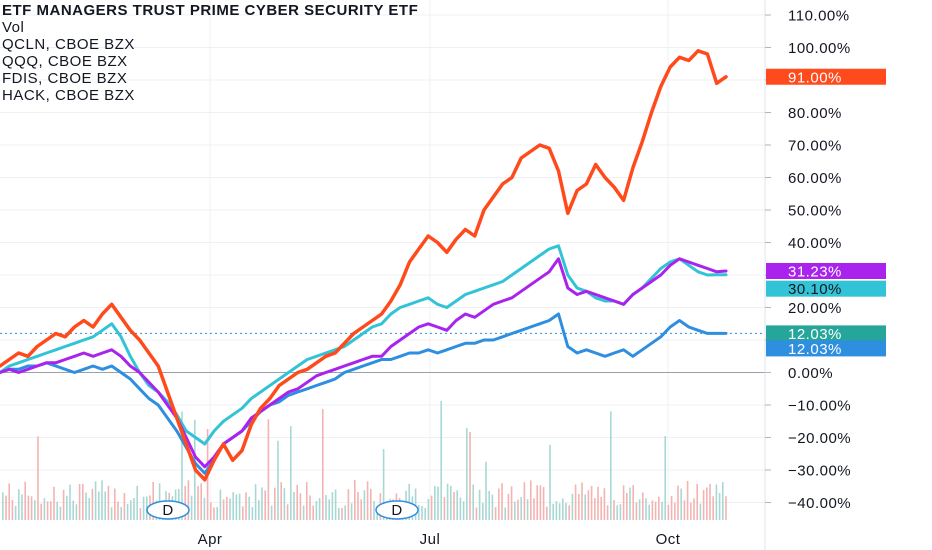 This screenshot has width=932, height=550. What do you see at coordinates (819, 503) in the screenshot?
I see `y-tick-label: −40.00%` at bounding box center [819, 503].